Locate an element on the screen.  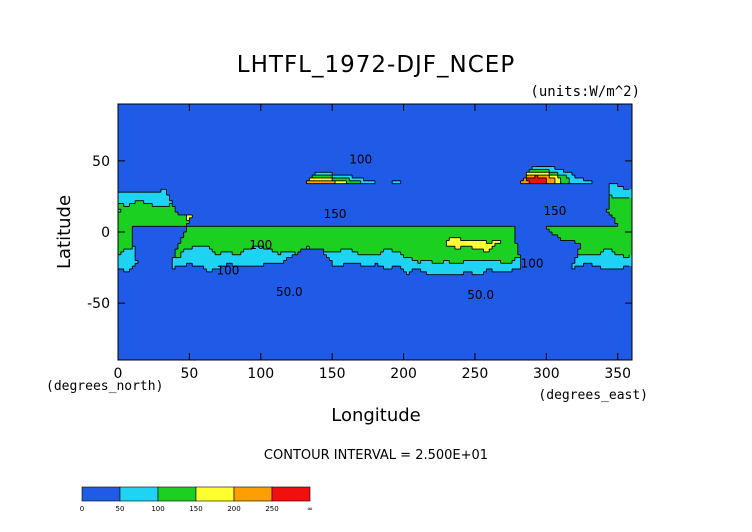
colorbar-swatch is located at coordinates (101, 494).